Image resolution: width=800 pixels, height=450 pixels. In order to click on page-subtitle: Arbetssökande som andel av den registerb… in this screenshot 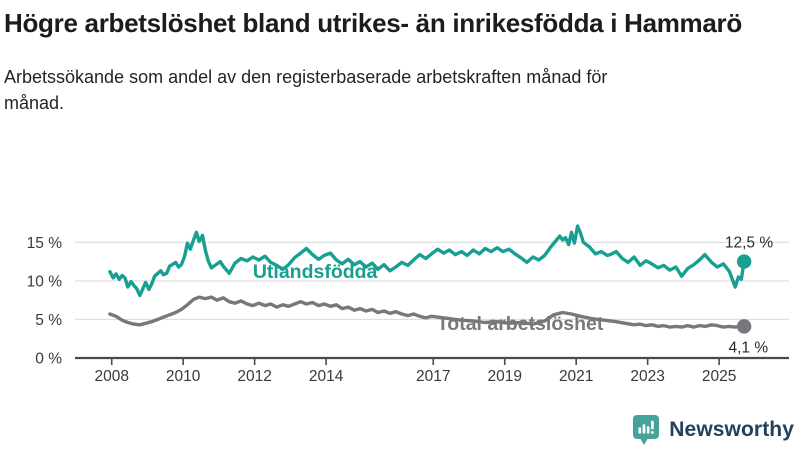, I will do `click(306, 89)`.